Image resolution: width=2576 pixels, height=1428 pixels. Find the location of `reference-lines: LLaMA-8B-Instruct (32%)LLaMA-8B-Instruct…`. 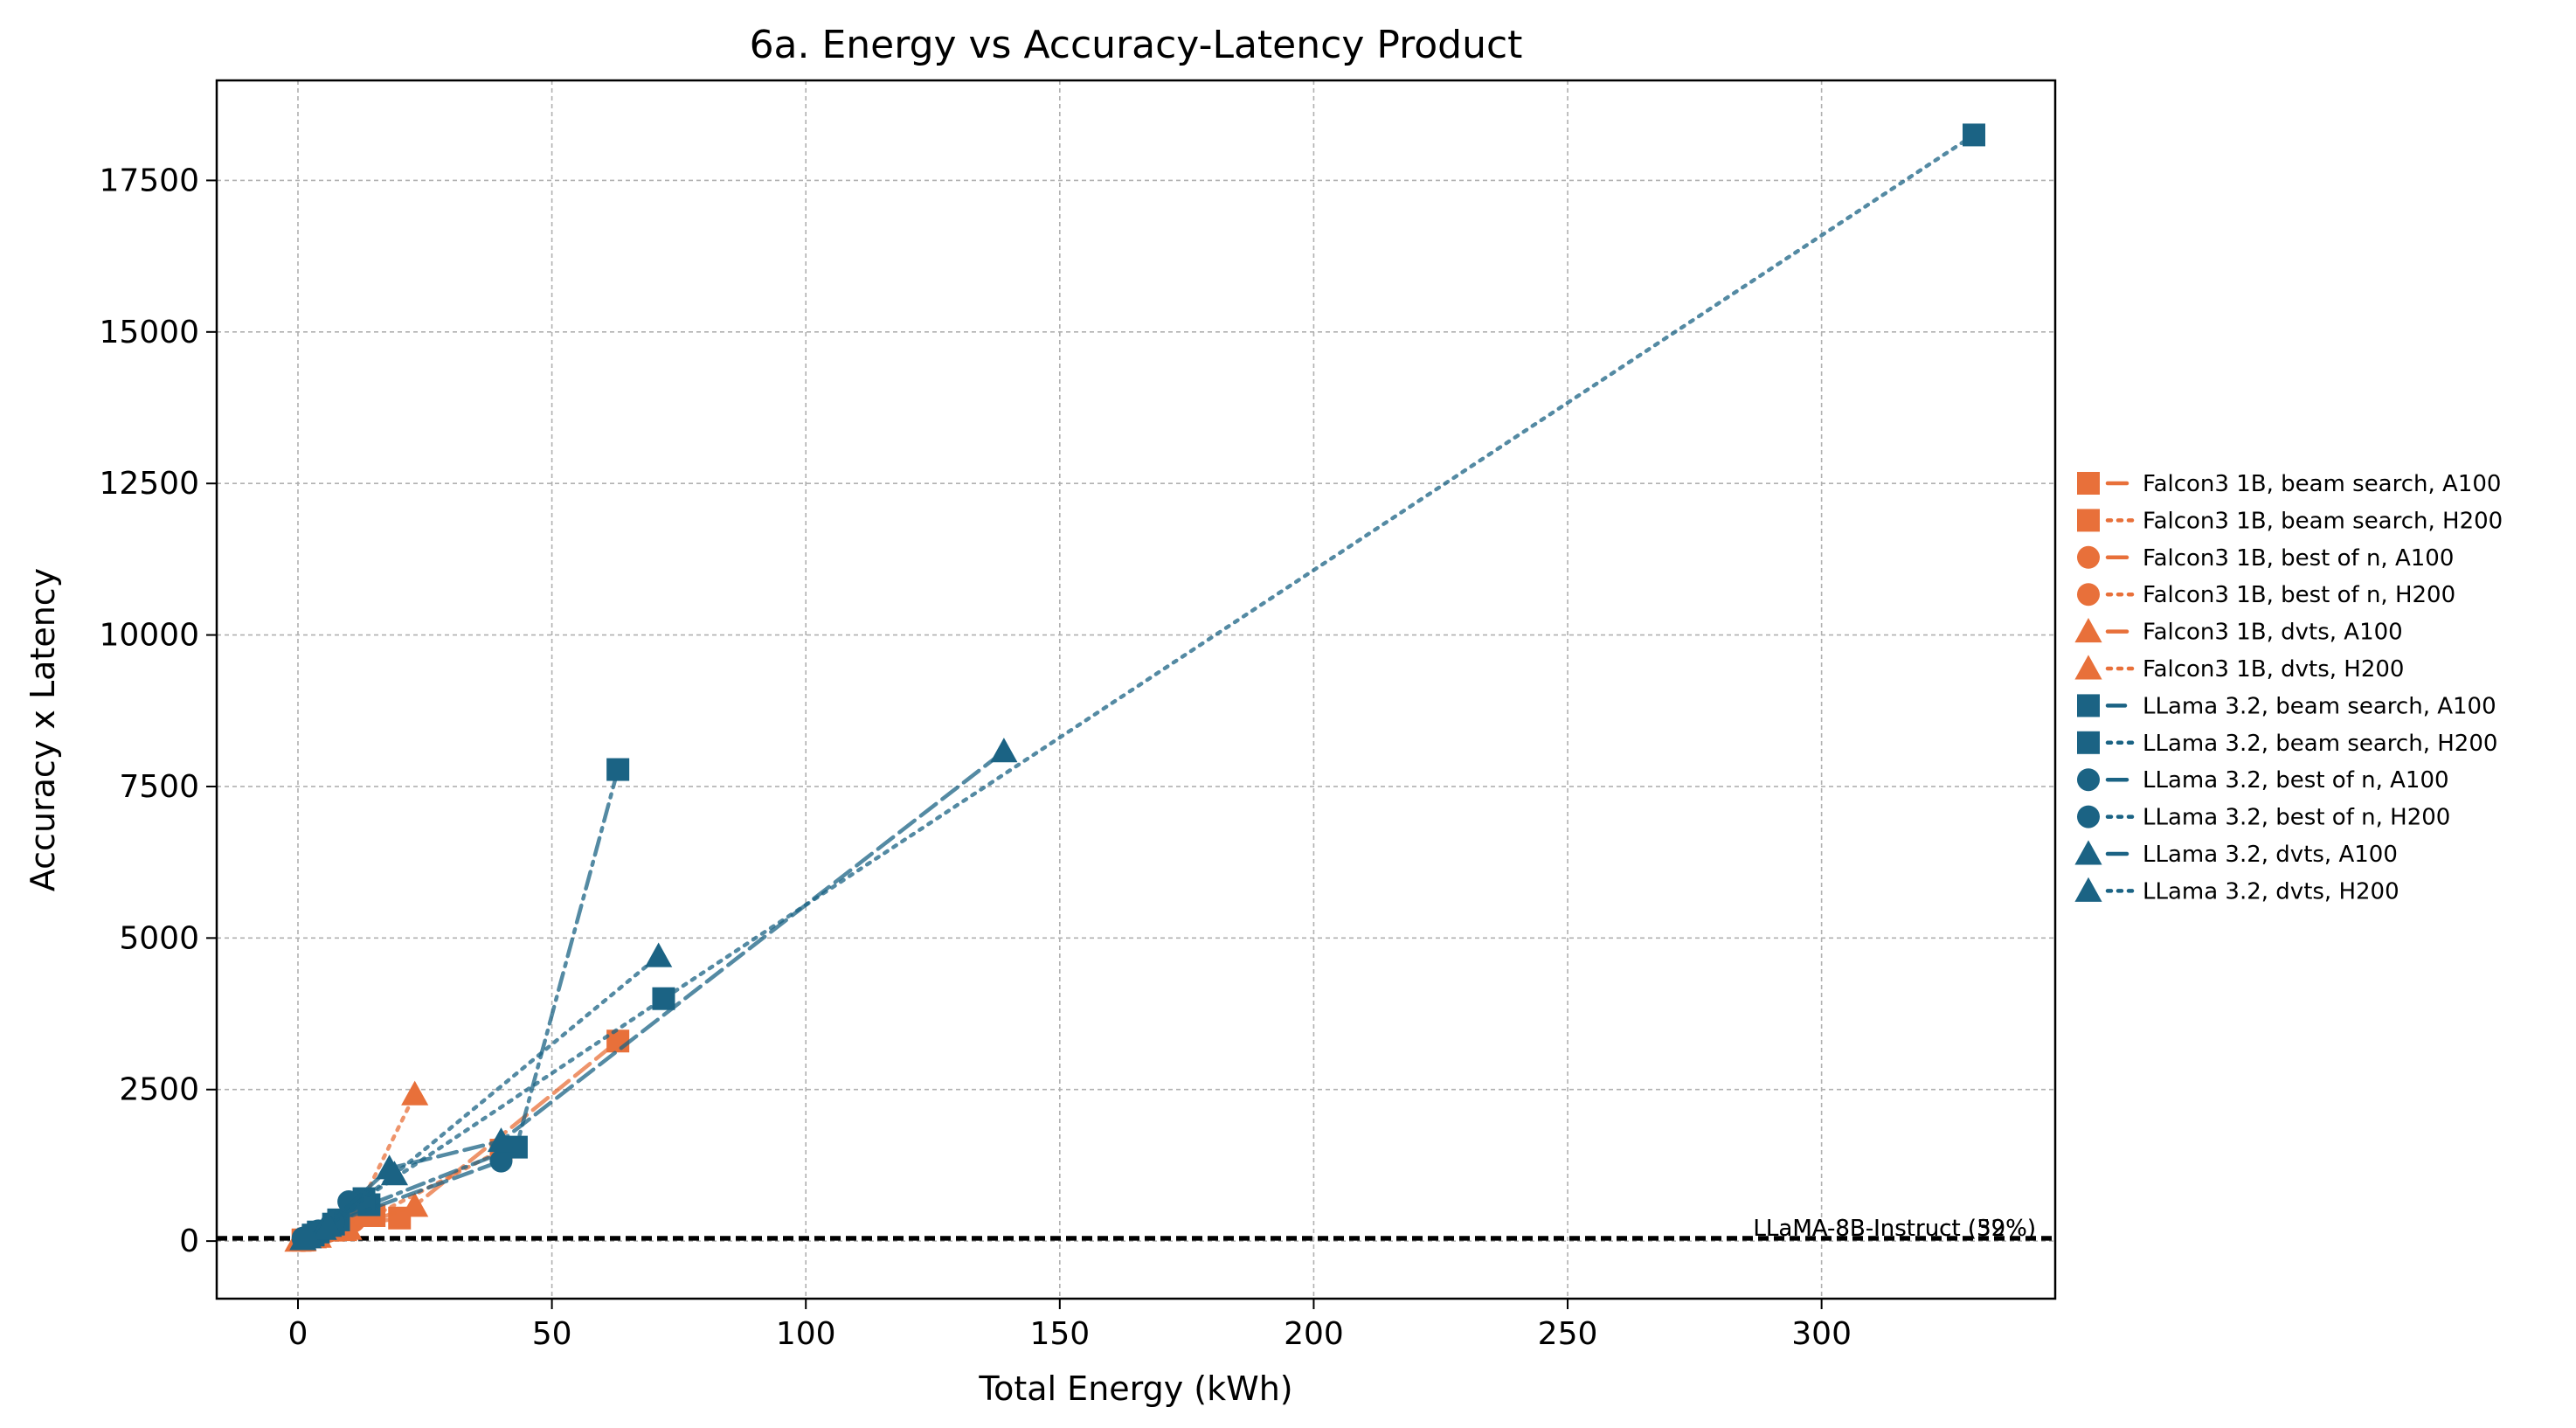

reference-lines: LLaMA-8B-Instruct (32%)LLaMA-8B-Instruct… is located at coordinates (1136, 1229).